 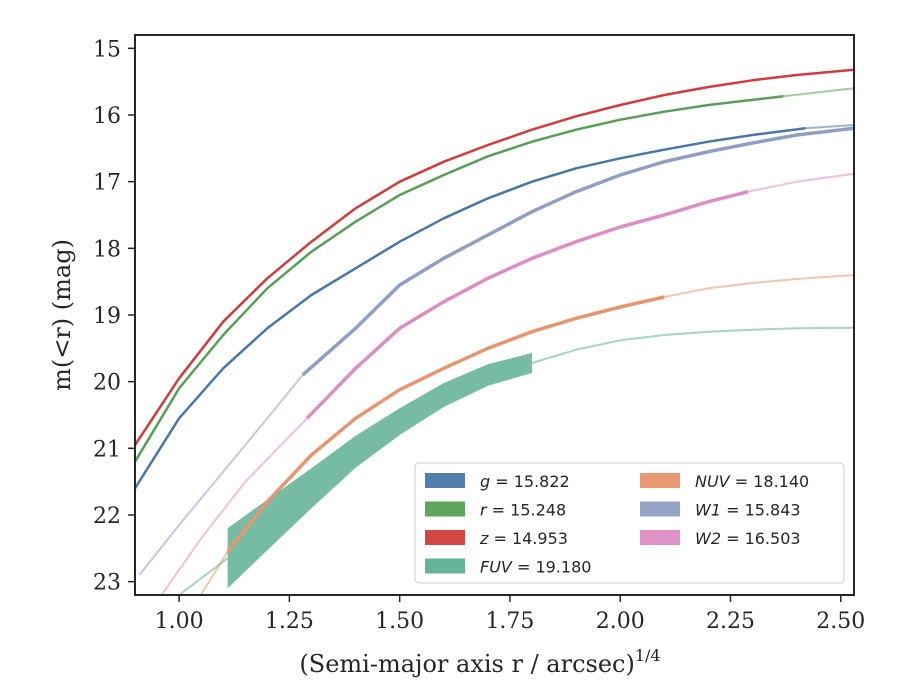 What do you see at coordinates (107, 449) in the screenshot?
I see `y-tick-label: 21` at bounding box center [107, 449].